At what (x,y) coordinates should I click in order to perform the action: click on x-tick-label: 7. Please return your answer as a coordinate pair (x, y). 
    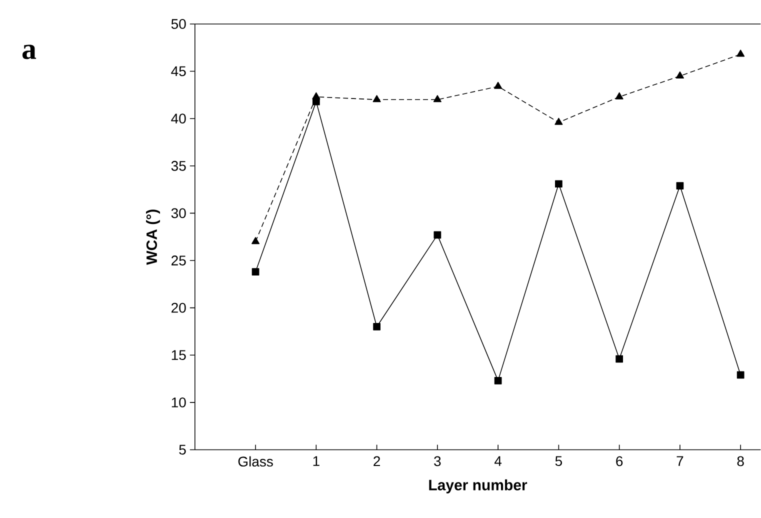
    Looking at the image, I should click on (680, 461).